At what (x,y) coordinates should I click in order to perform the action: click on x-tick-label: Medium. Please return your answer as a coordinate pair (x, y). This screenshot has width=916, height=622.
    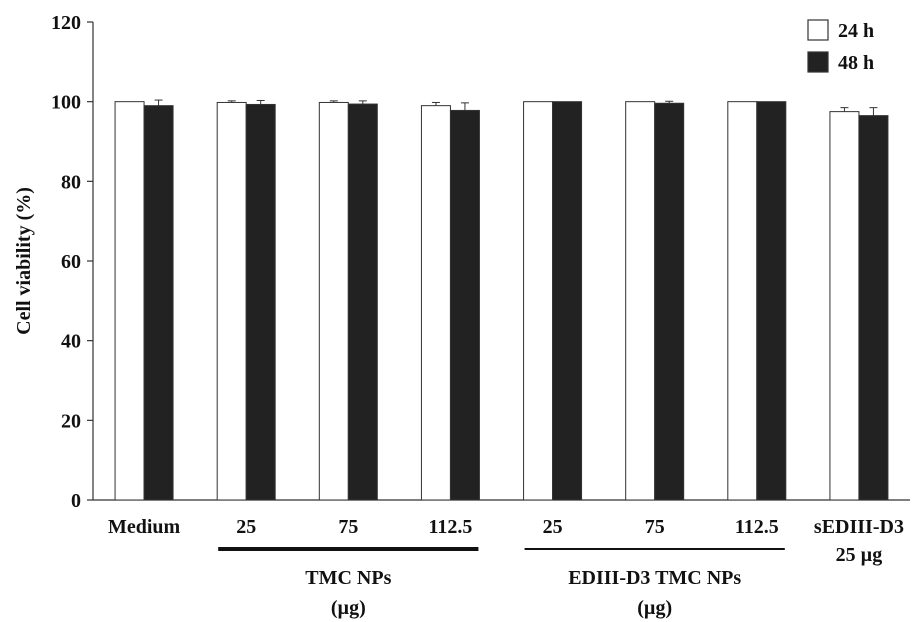
    Looking at the image, I should click on (144, 527).